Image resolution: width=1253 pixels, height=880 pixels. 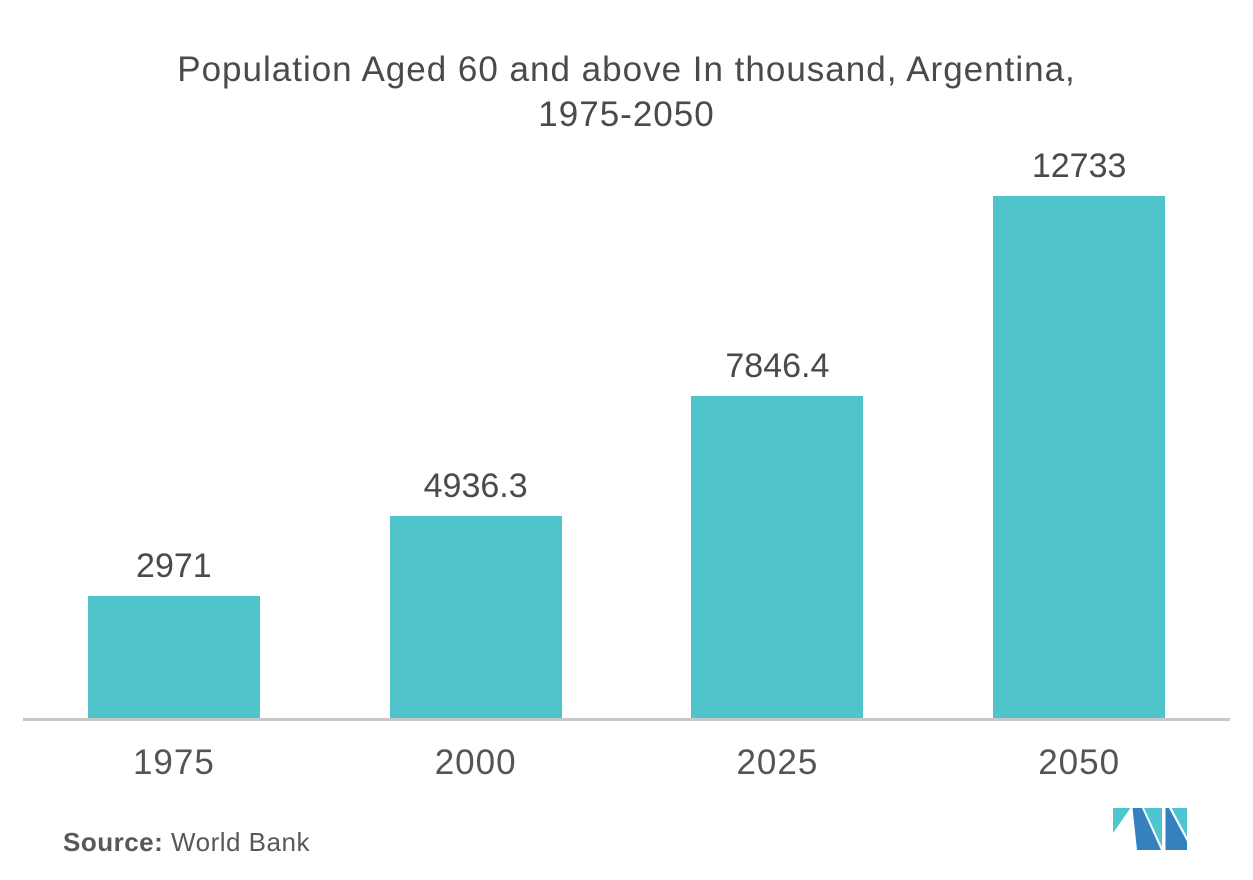 I want to click on x-axis-labels: 1975 2000 2025 2050, so click(x=626, y=753).